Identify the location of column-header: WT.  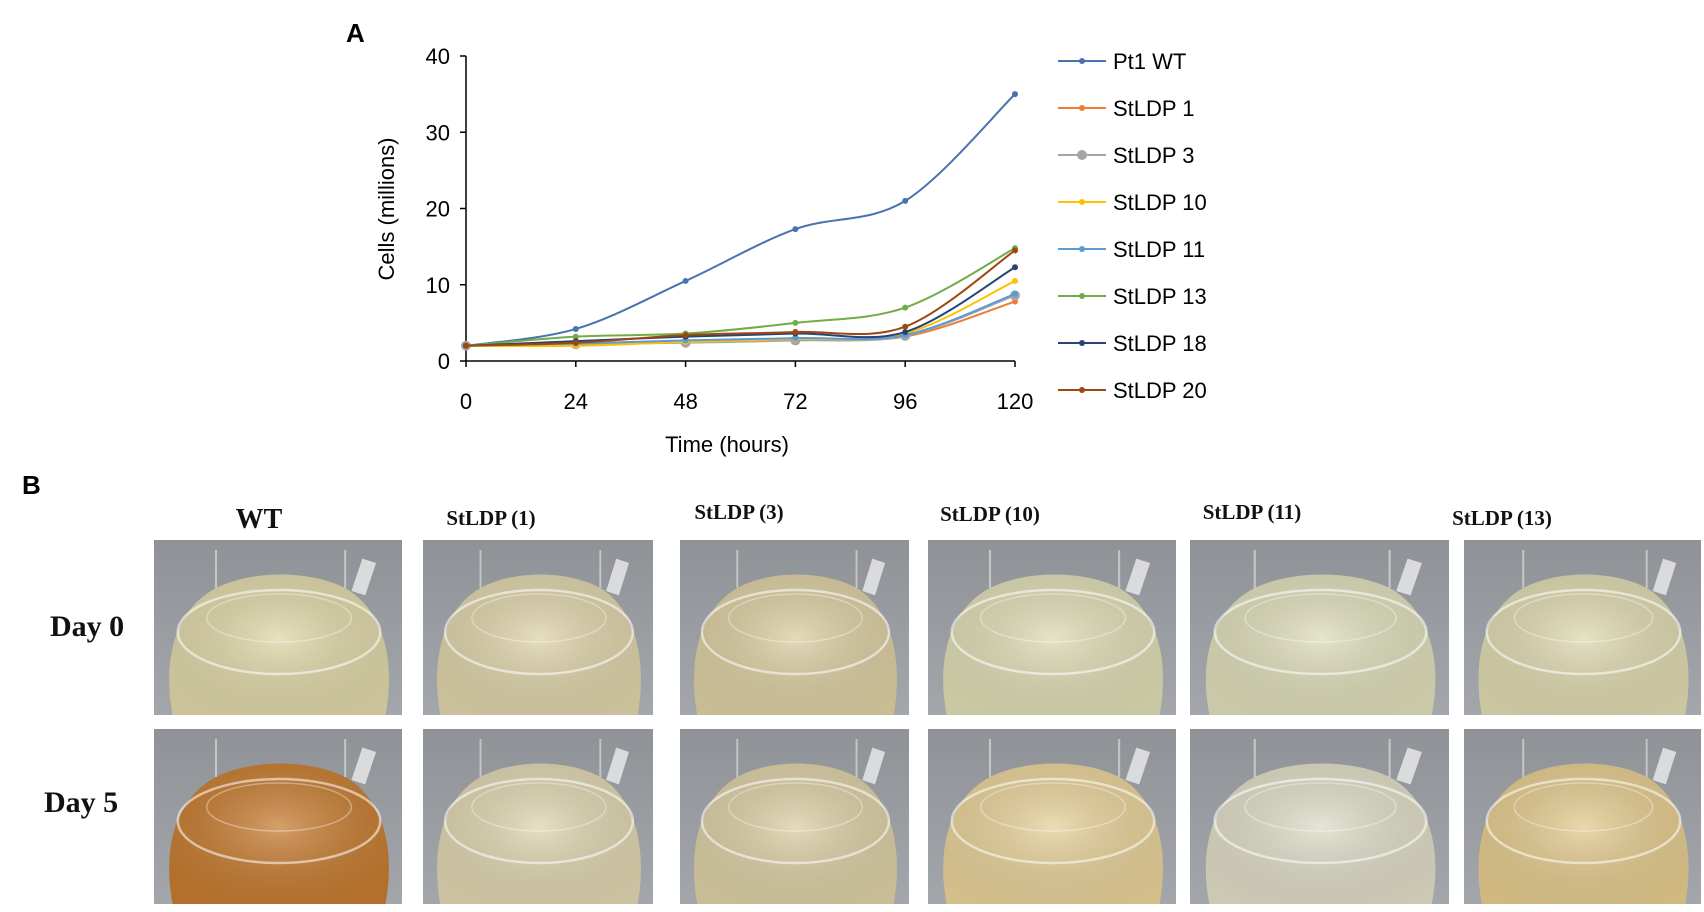
(259, 519).